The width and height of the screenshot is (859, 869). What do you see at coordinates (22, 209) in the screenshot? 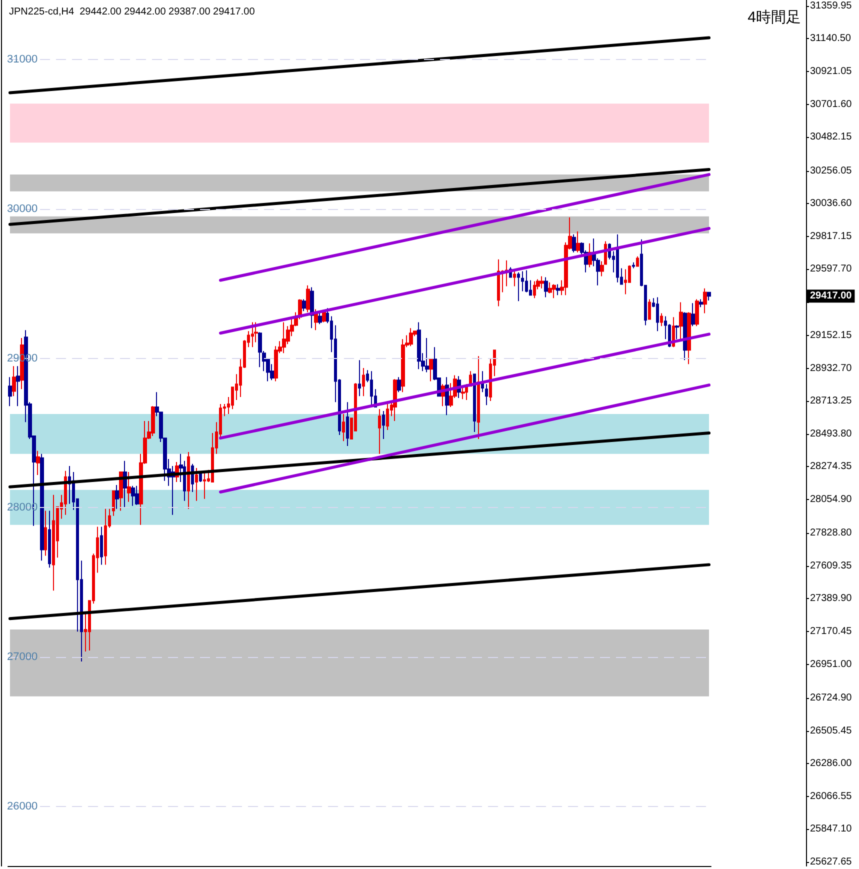
I see `y-tick-label: 30000` at bounding box center [22, 209].